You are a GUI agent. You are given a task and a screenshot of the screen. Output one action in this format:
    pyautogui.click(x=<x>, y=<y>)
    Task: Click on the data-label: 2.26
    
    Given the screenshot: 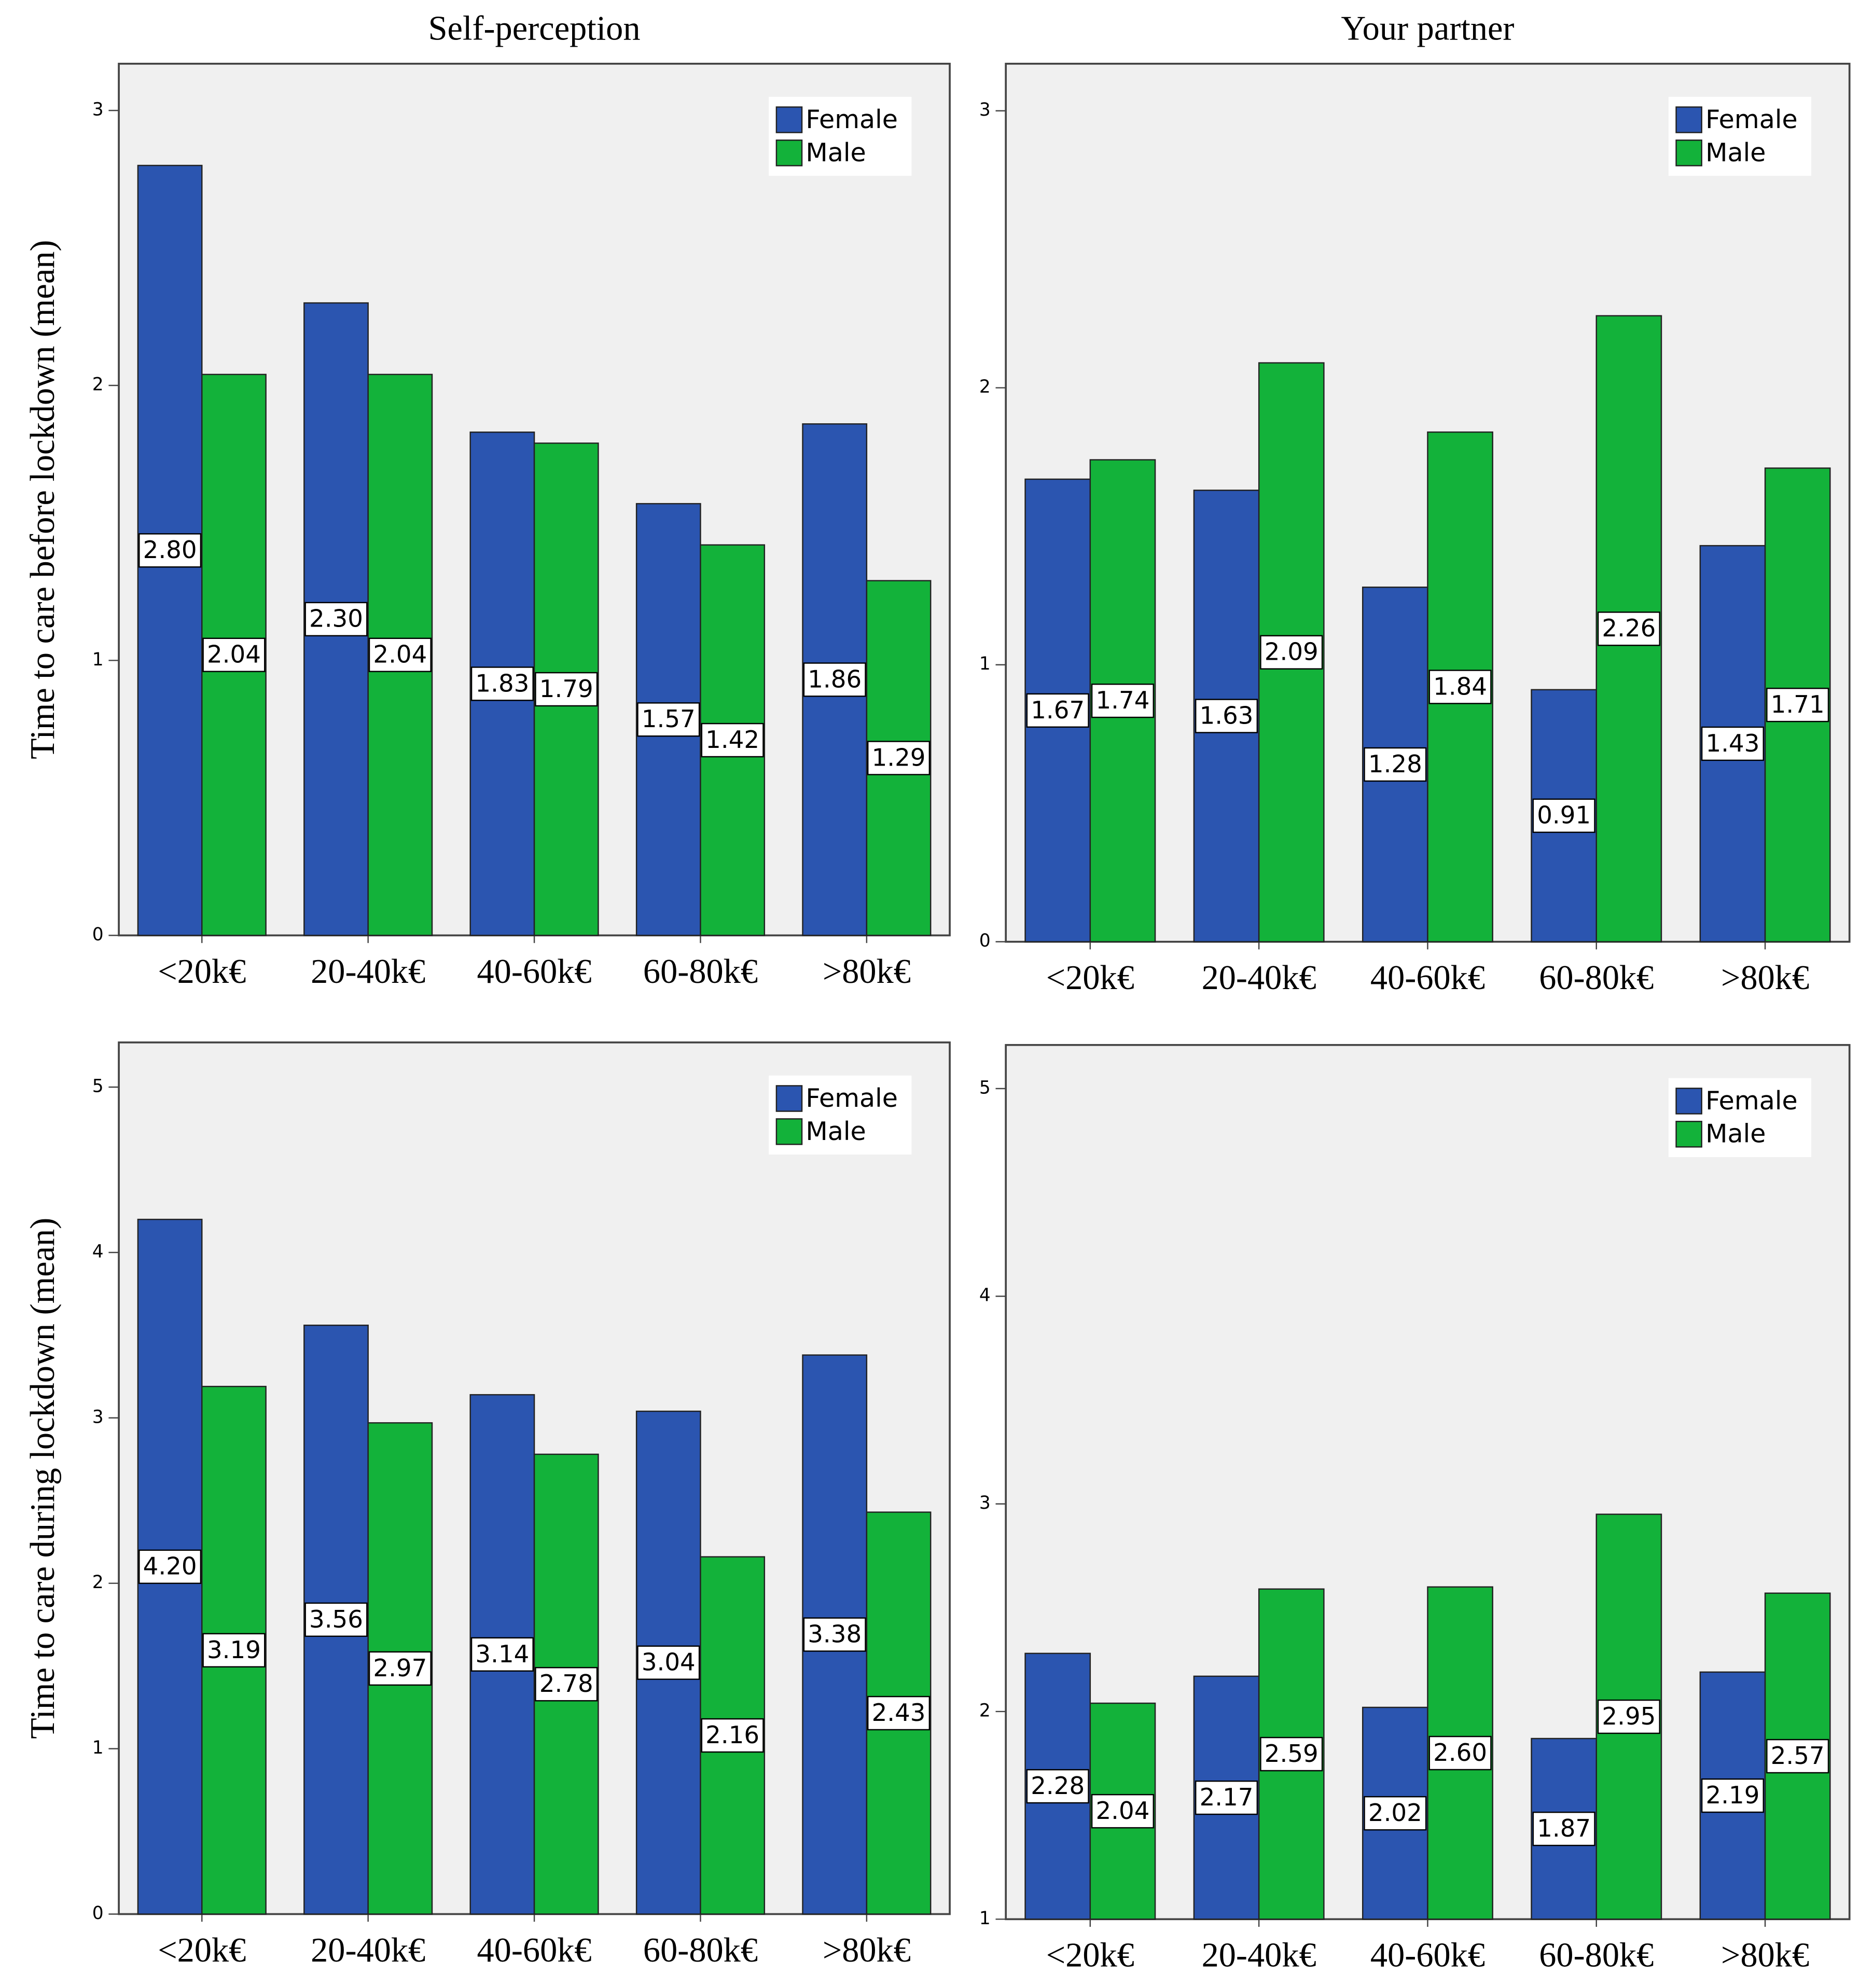 What is the action you would take?
    pyautogui.click(x=1629, y=629)
    